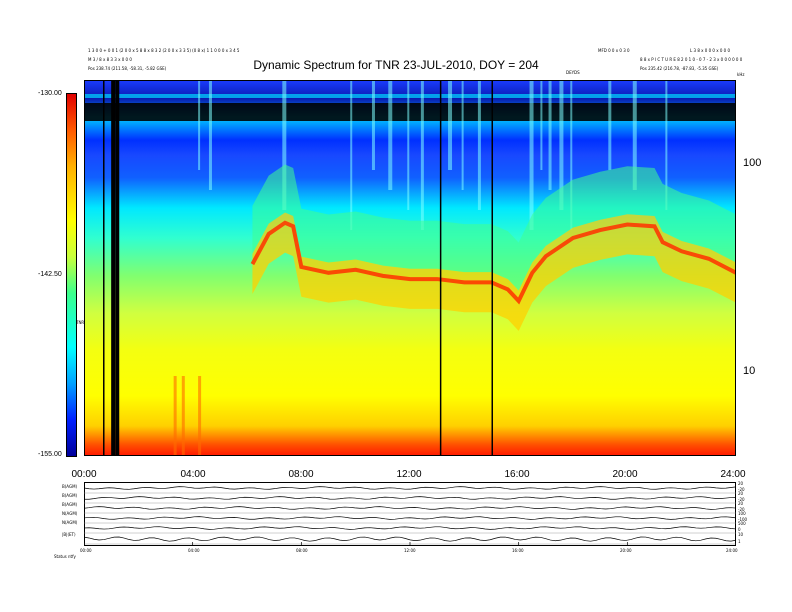 The width and height of the screenshot is (792, 612). What do you see at coordinates (742, 513) in the screenshot?
I see `panel-rtick-4a: 100` at bounding box center [742, 513].